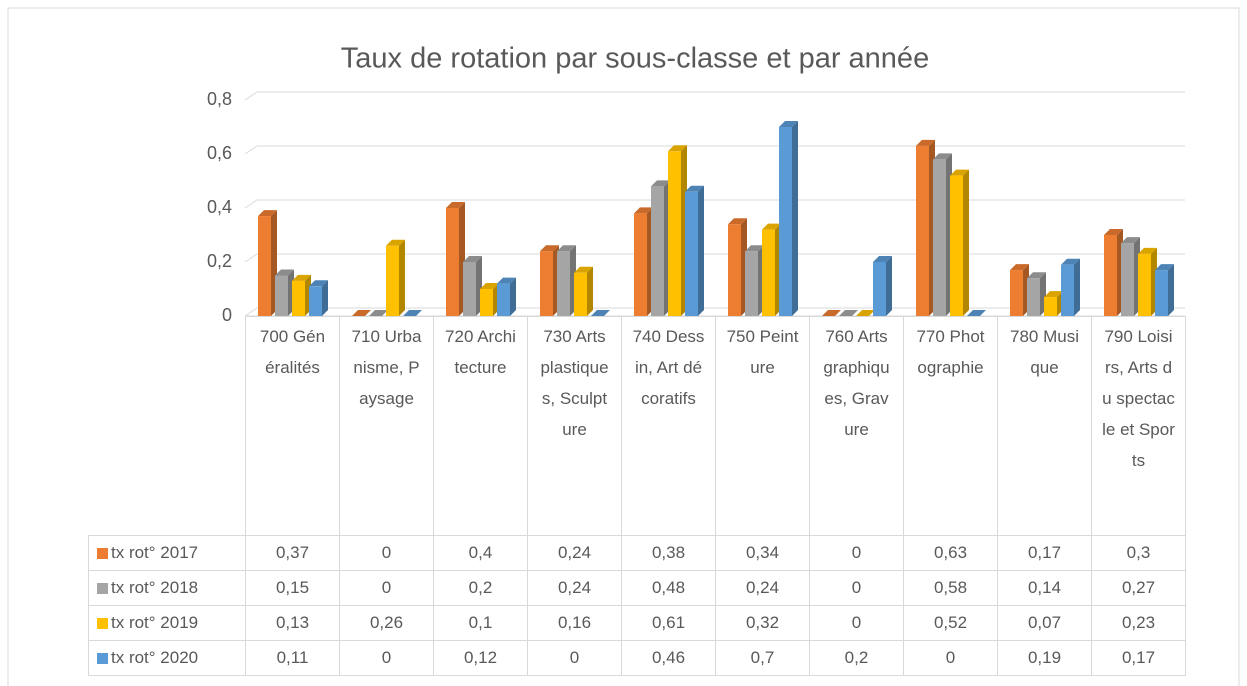  What do you see at coordinates (219, 261) in the screenshot?
I see `y-tick-label: 0,2` at bounding box center [219, 261].